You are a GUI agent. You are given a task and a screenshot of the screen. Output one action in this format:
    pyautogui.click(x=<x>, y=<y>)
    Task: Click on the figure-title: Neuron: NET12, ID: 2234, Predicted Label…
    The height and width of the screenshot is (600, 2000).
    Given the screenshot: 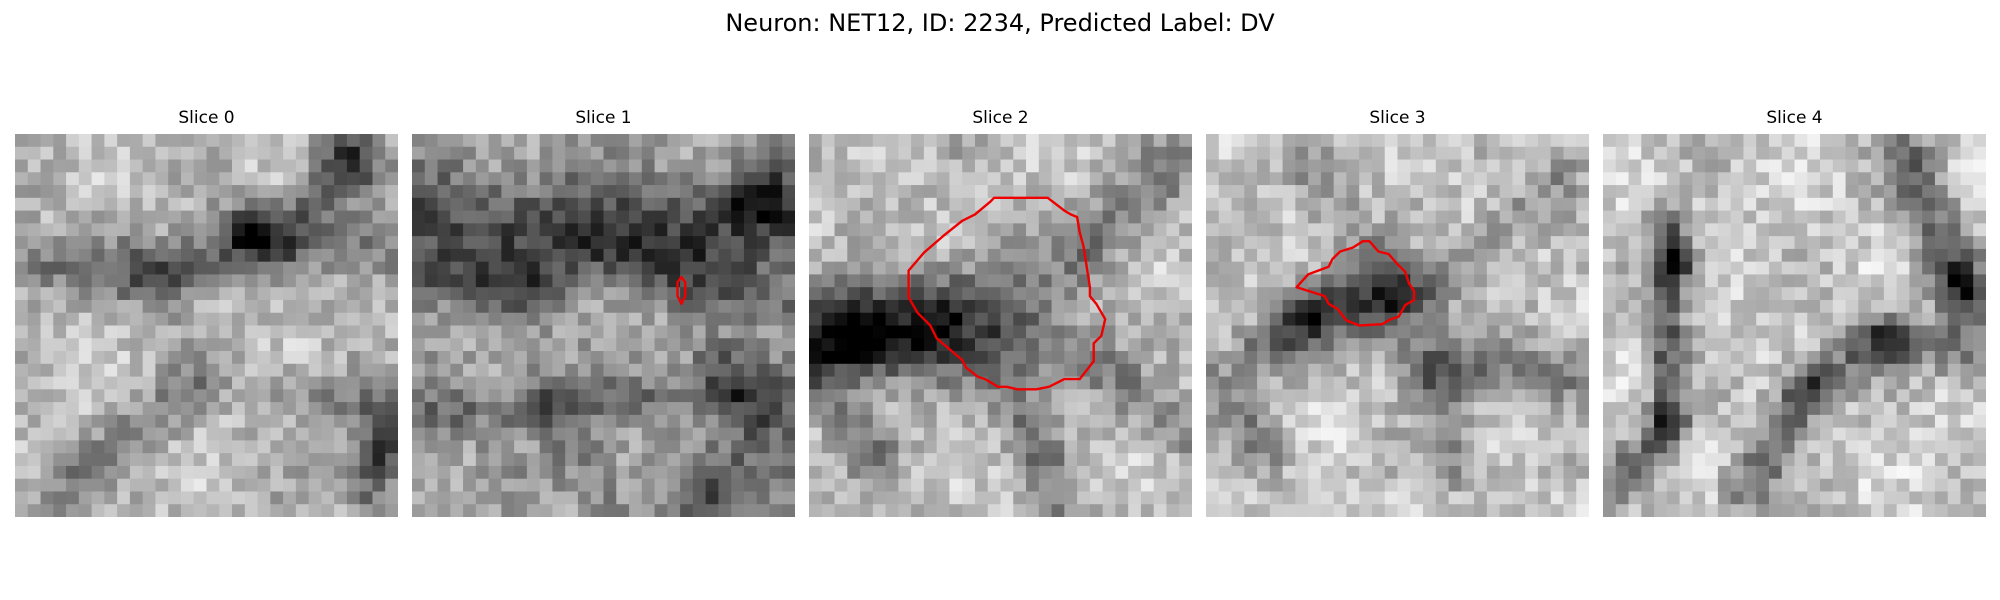 What is the action you would take?
    pyautogui.click(x=1000, y=23)
    